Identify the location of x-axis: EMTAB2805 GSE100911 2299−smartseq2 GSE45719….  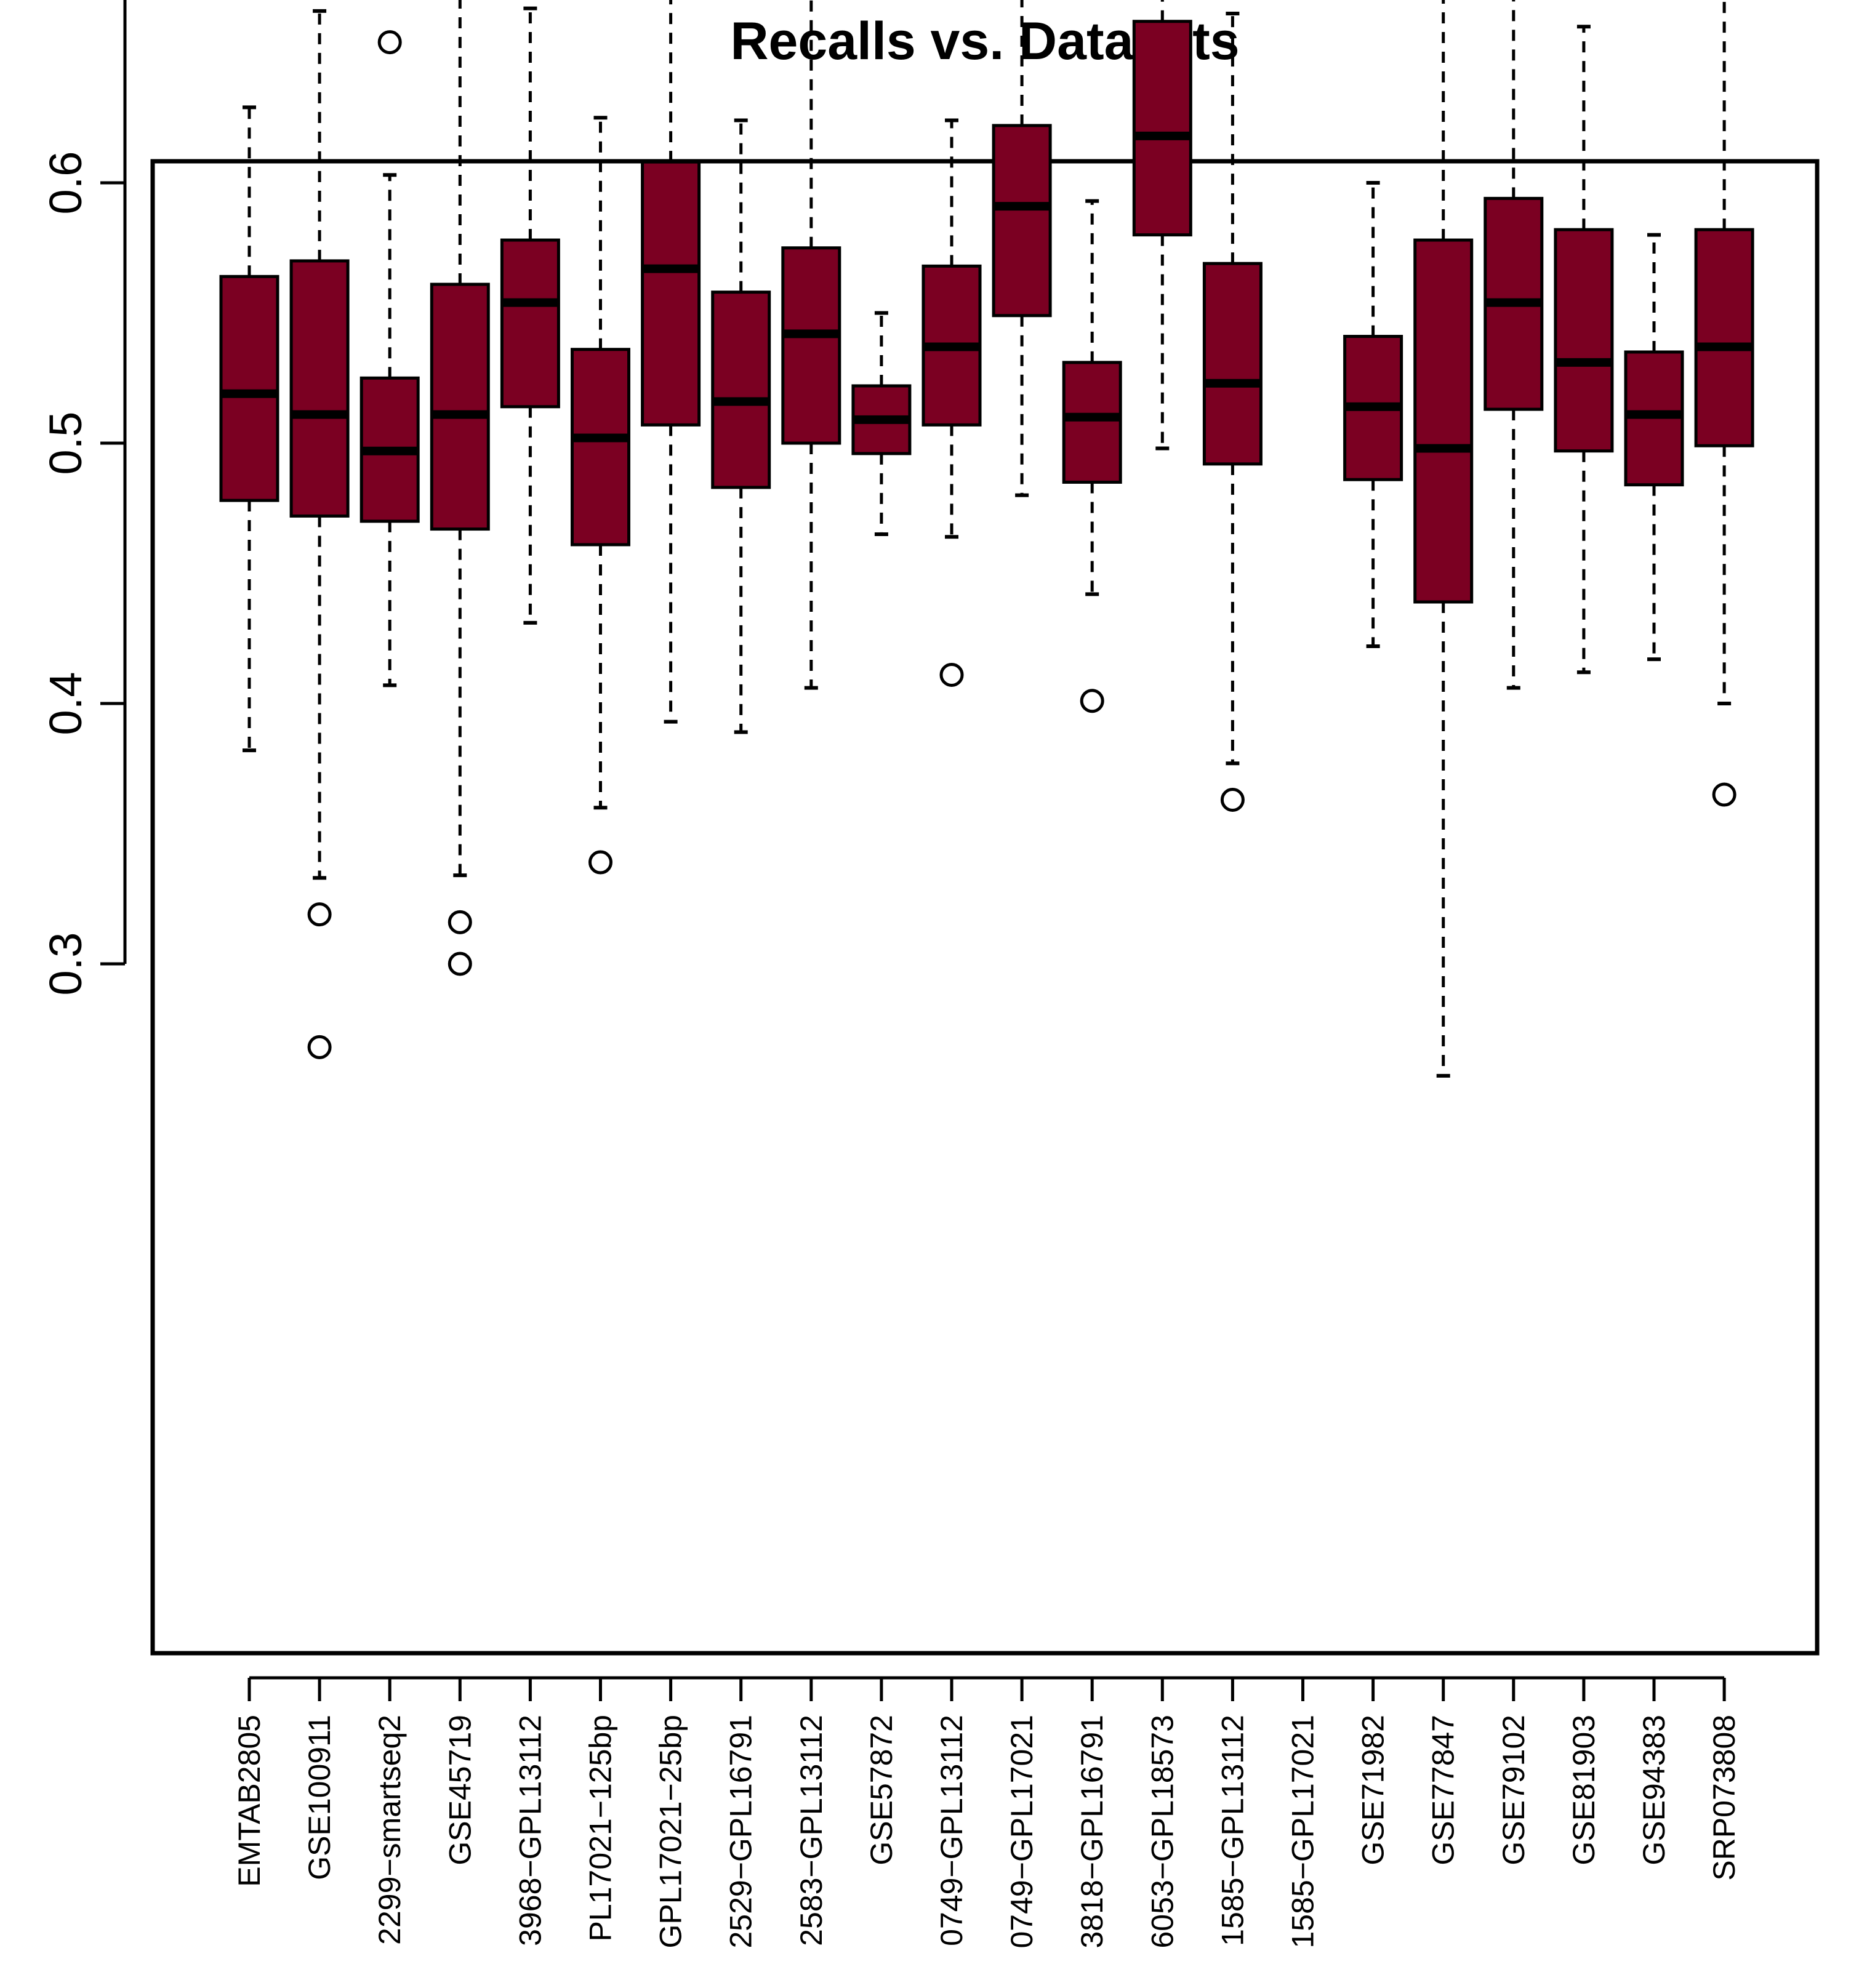
(986, 1812).